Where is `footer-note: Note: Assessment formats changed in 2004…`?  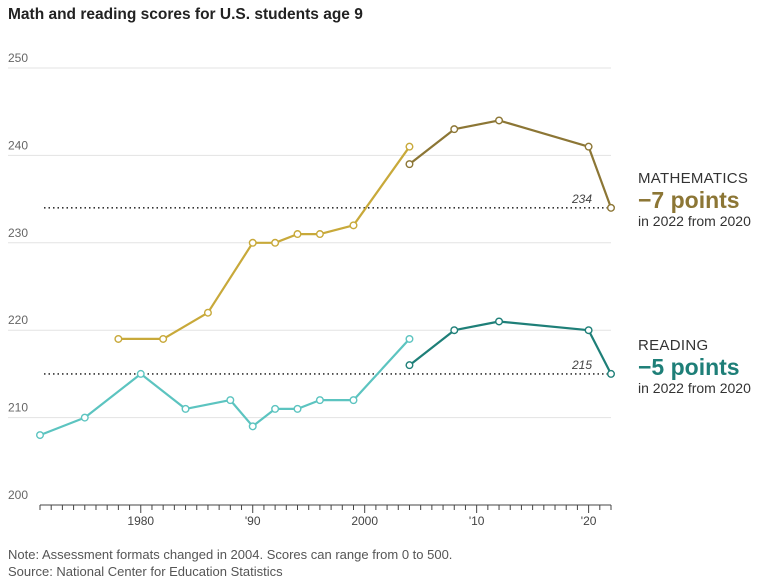
footer-note: Note: Assessment formats changed in 2004… is located at coordinates (230, 554).